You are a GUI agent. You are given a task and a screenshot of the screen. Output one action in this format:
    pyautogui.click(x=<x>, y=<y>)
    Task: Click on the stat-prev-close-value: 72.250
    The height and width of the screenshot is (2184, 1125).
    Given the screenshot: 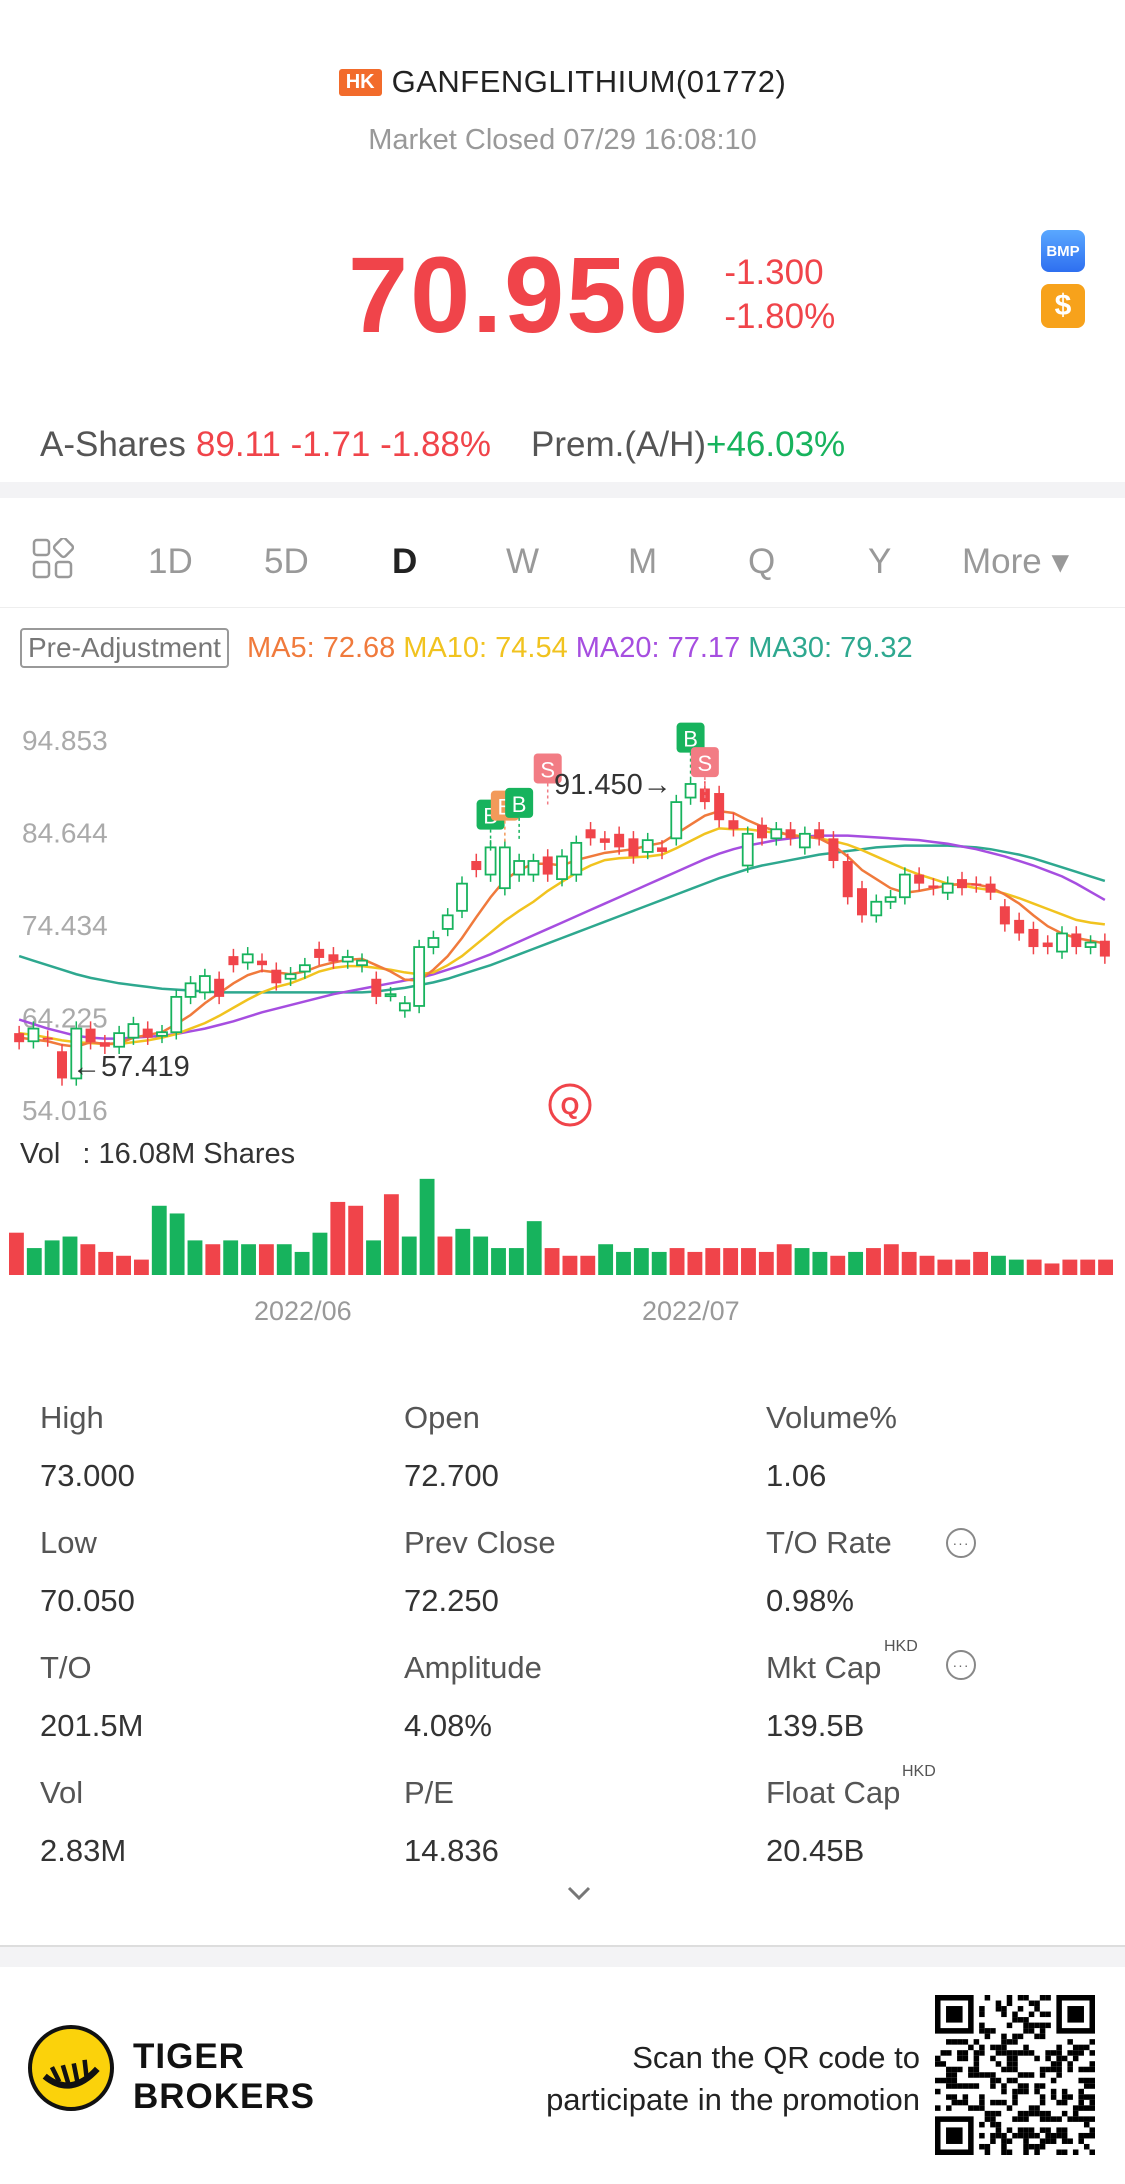 What is the action you would take?
    pyautogui.click(x=451, y=1600)
    